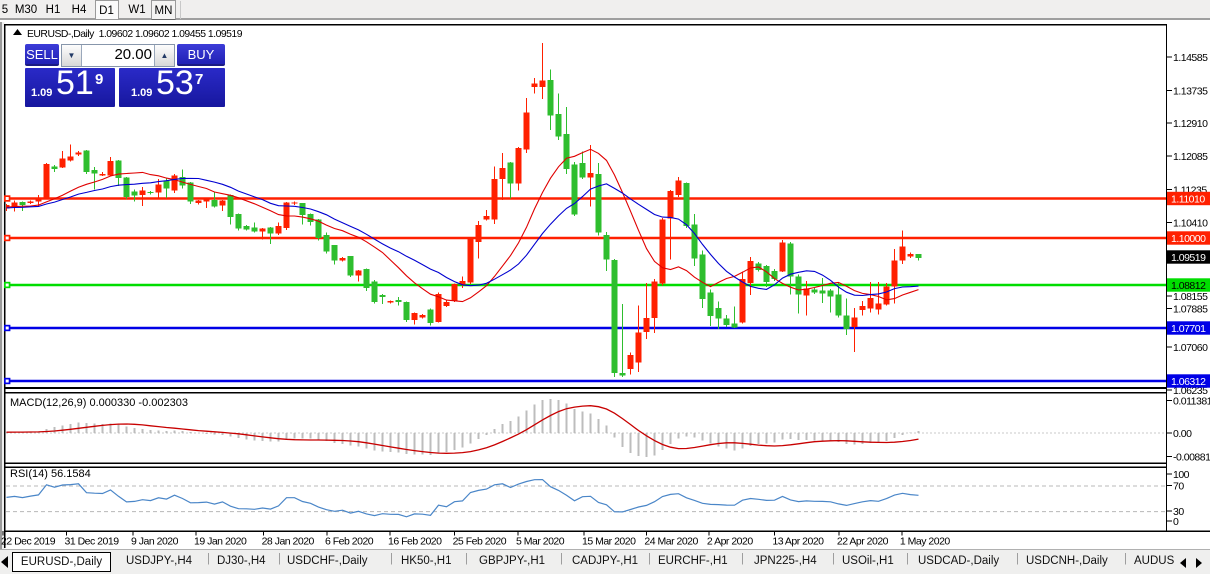 The height and width of the screenshot is (574, 1210). I want to click on svg-text: RSI(14) 56.1584, so click(50, 474).